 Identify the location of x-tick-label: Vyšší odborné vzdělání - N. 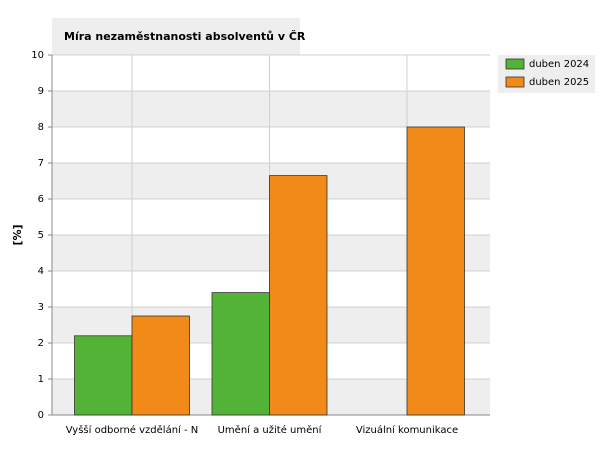
(132, 430).